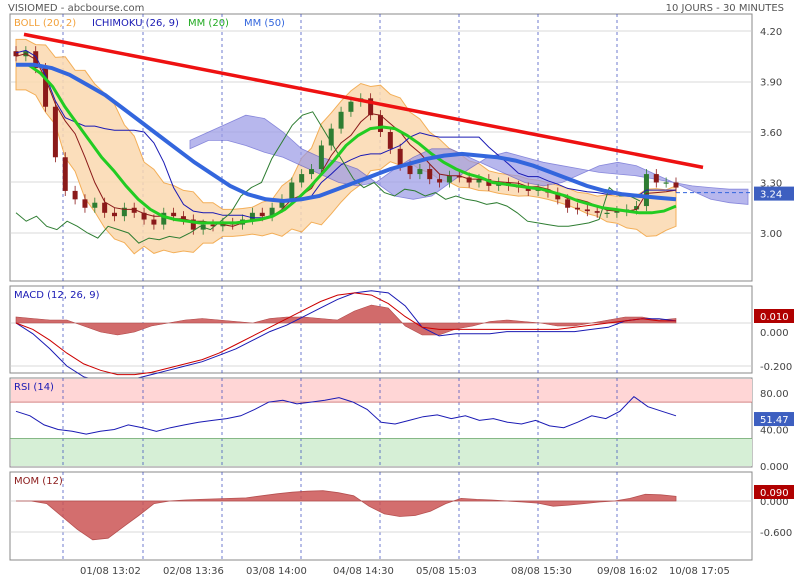  Describe the element at coordinates (135, 23) in the screenshot. I see `legend-ichimoku: ICHIMOKU (26, 9)` at that location.